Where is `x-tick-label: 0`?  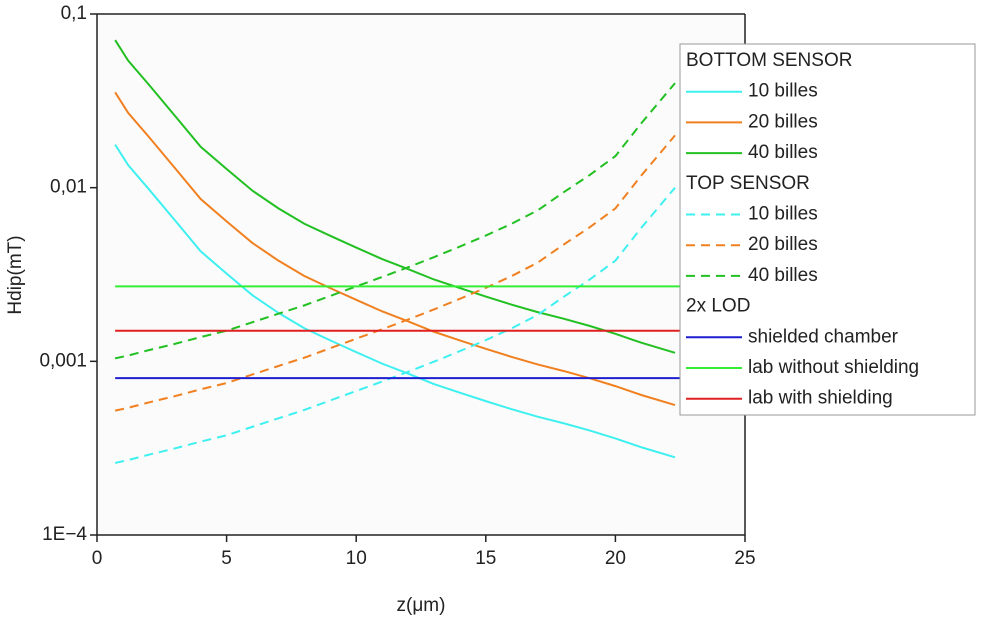
x-tick-label: 0 is located at coordinates (97, 558).